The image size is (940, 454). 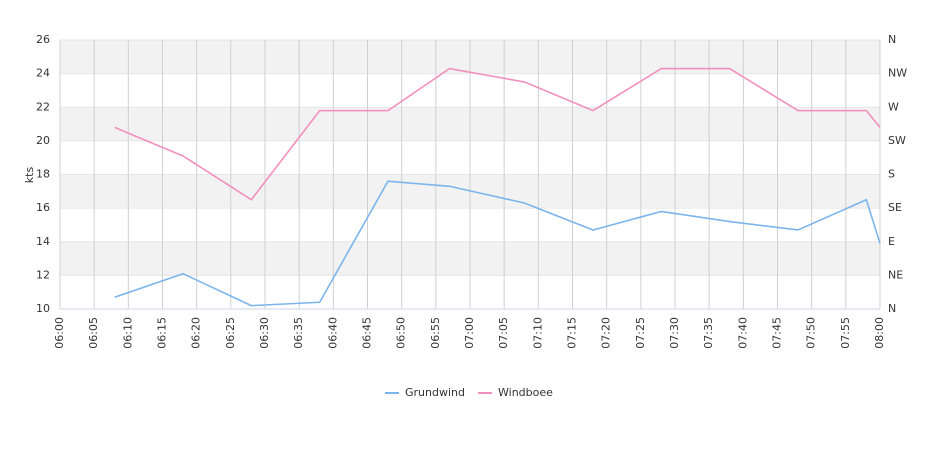 I want to click on y2-tick-label: NW, so click(x=897, y=73).